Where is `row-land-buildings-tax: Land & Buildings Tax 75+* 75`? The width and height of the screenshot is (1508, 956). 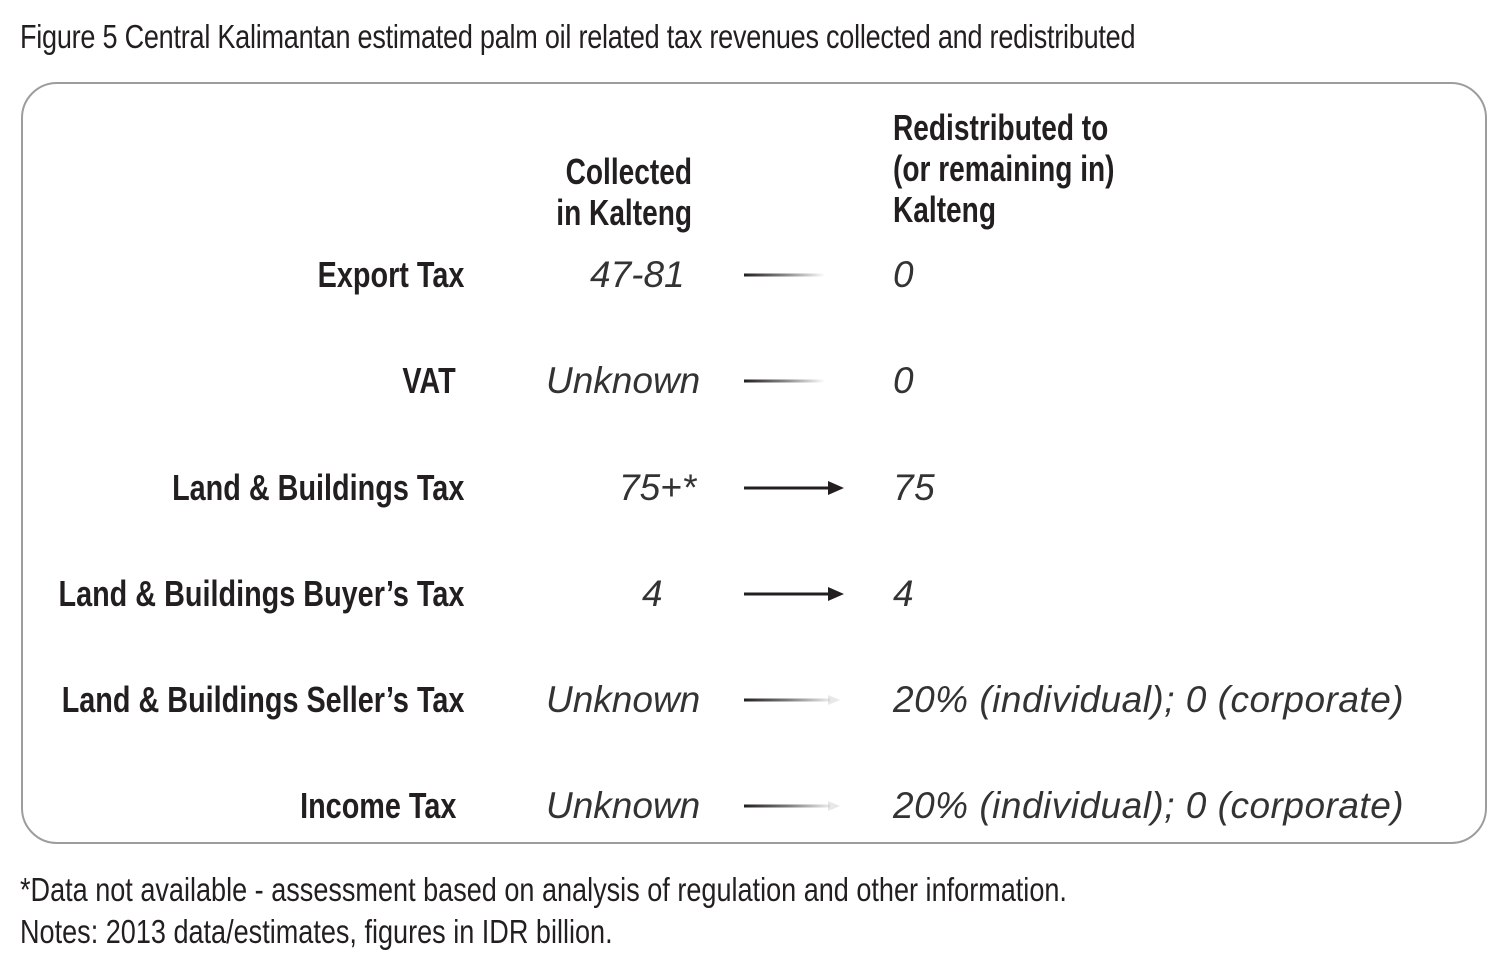
row-land-buildings-tax: Land & Buildings Tax 75+* 75 is located at coordinates (754, 488).